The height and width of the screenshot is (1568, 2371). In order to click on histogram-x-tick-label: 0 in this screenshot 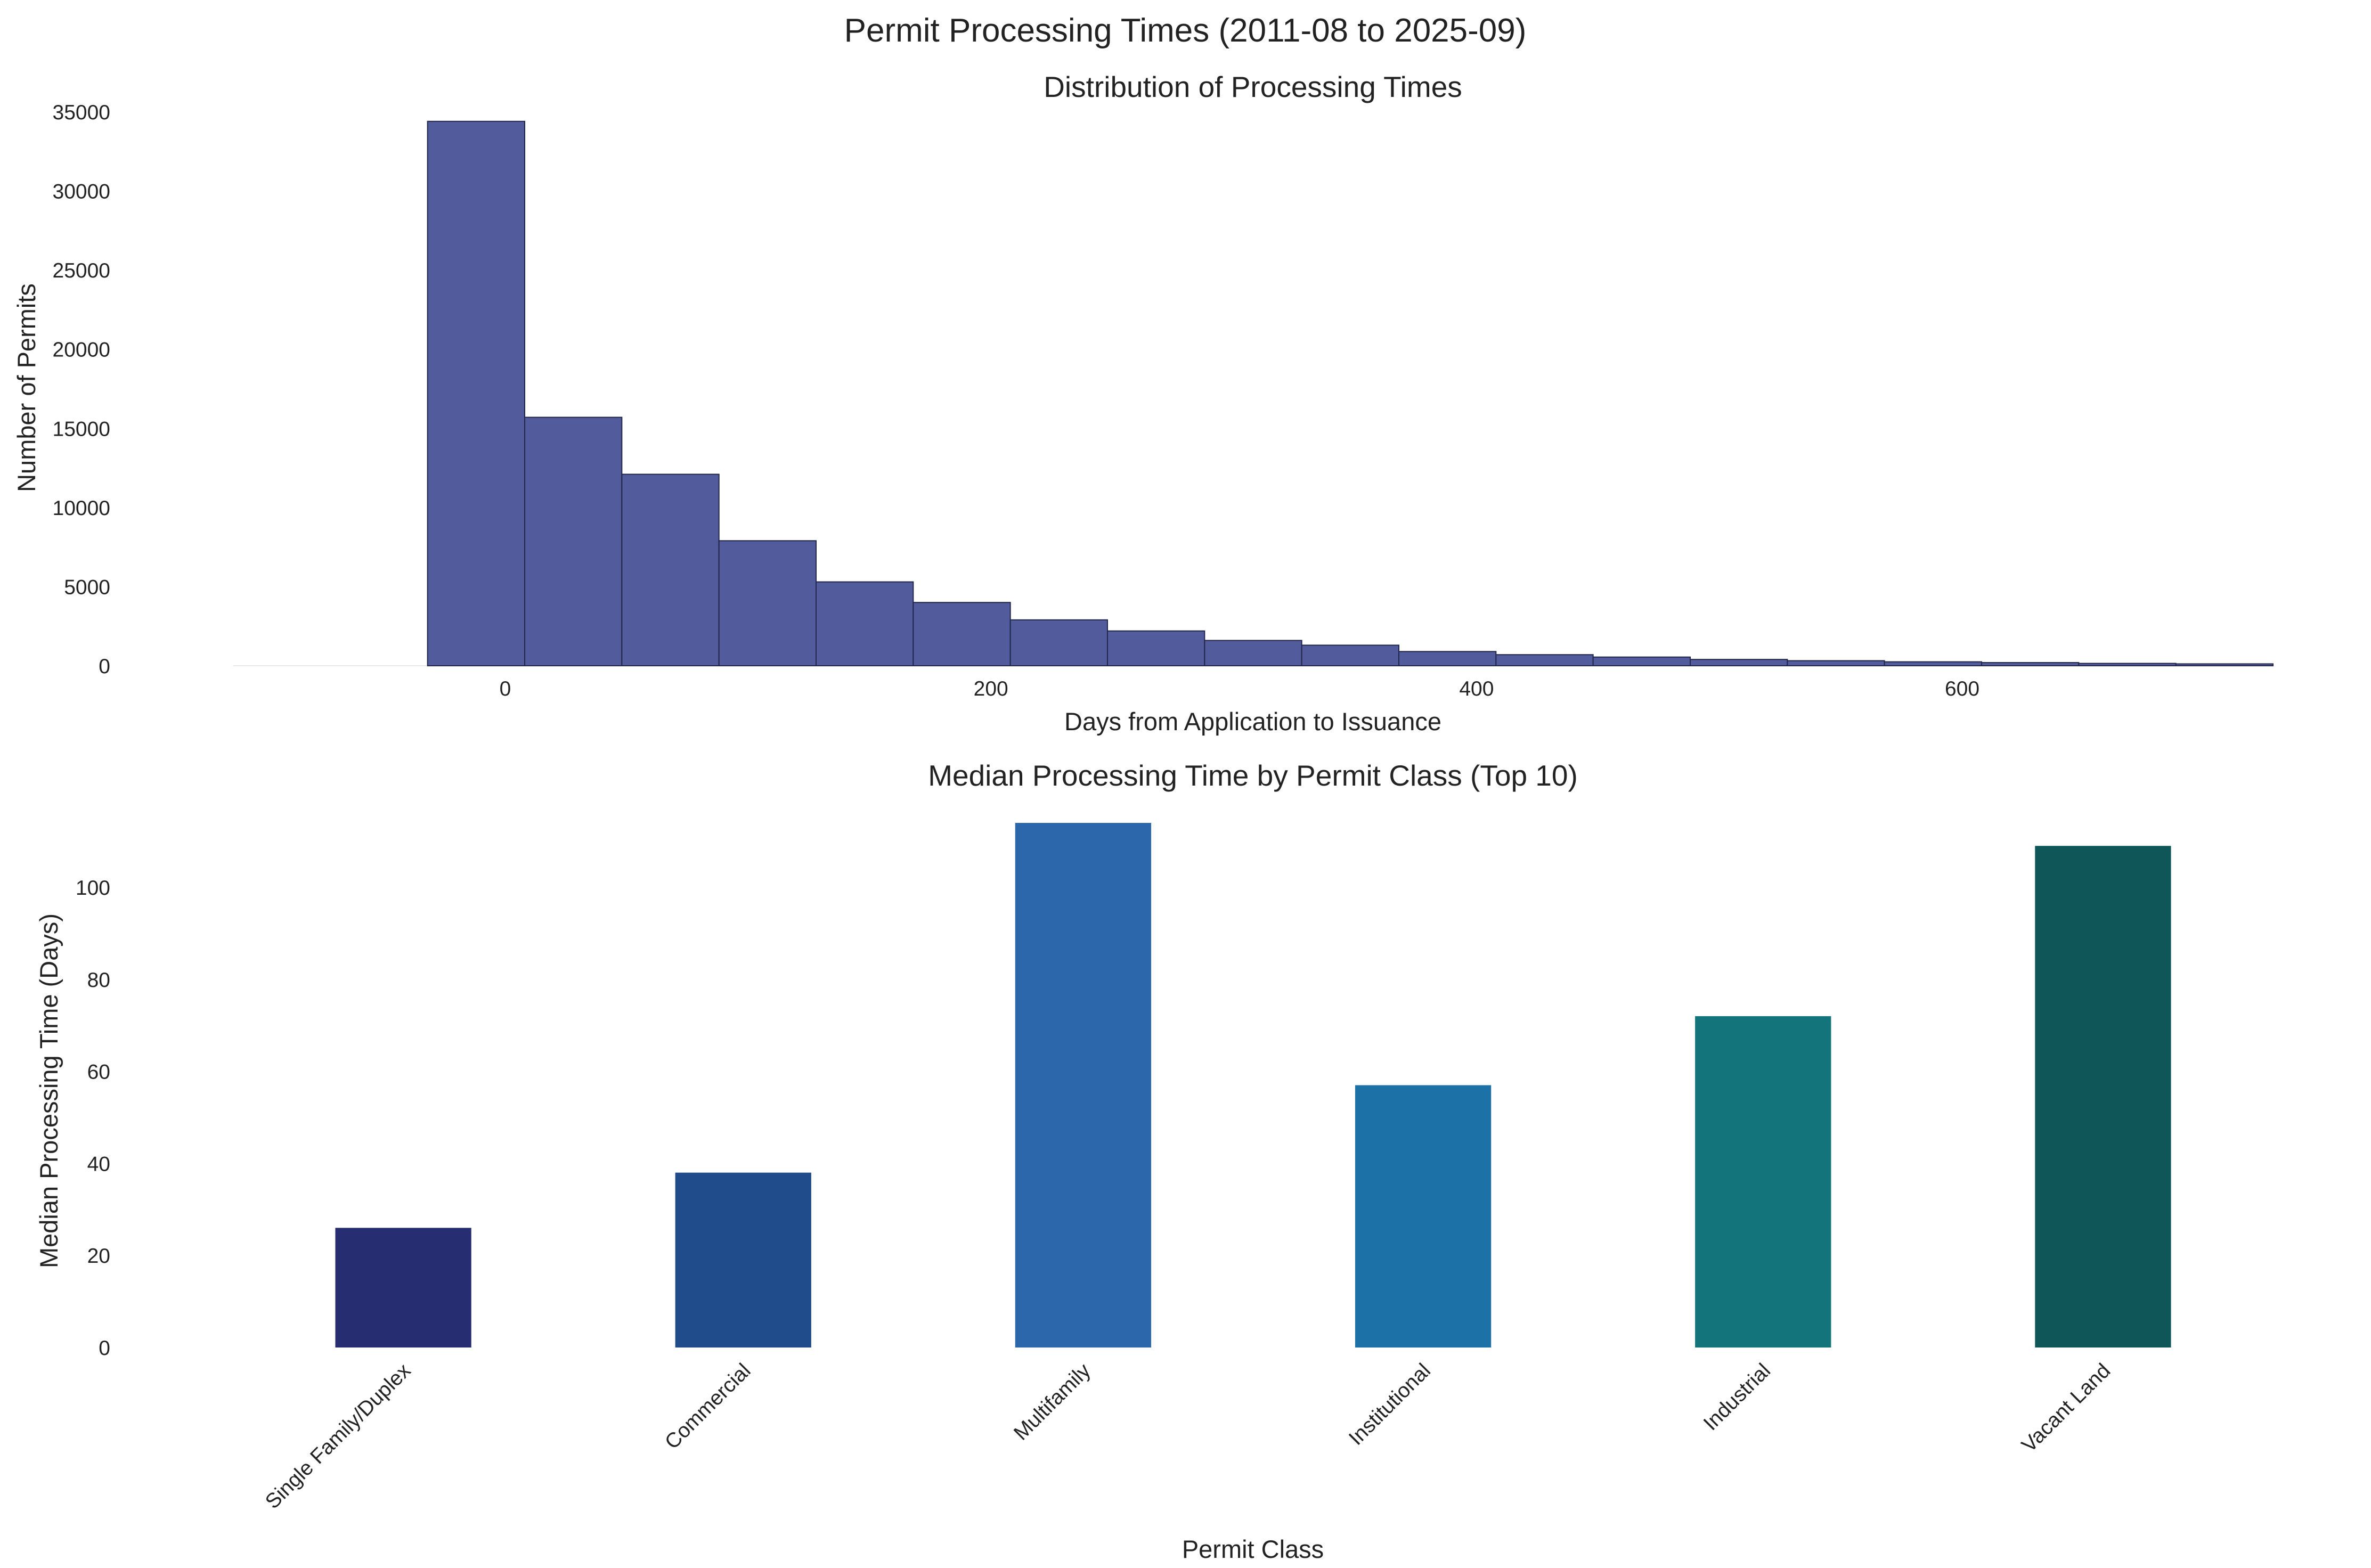, I will do `click(505, 689)`.